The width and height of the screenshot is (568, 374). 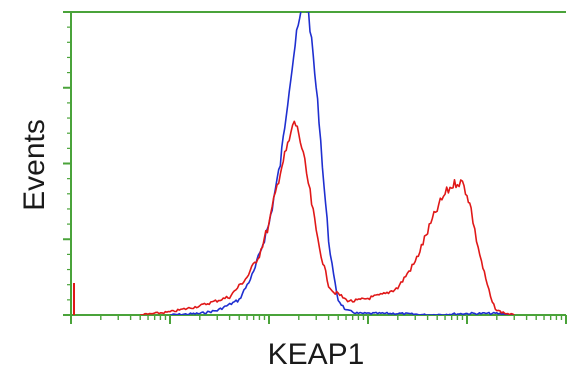 I want to click on x-axis-title: KEAP1, so click(x=316, y=354).